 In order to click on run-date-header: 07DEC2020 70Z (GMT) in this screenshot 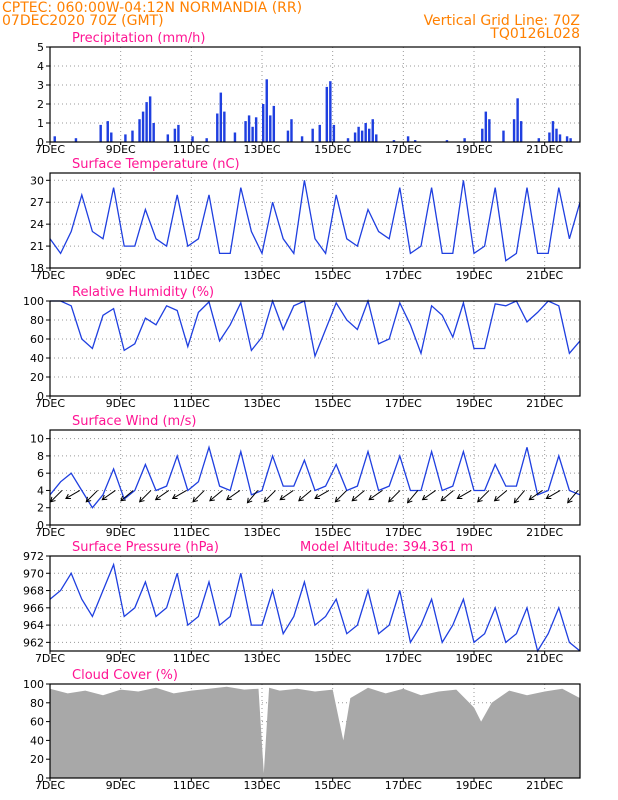, I will do `click(83, 21)`.